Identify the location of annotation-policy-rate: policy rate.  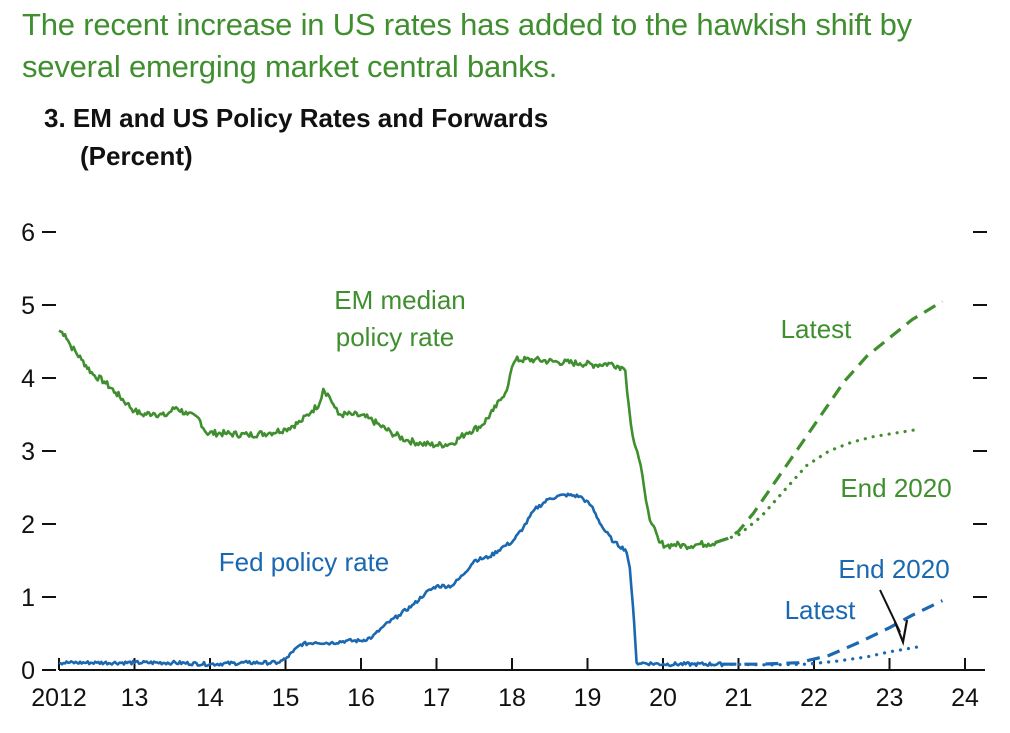
(395, 337).